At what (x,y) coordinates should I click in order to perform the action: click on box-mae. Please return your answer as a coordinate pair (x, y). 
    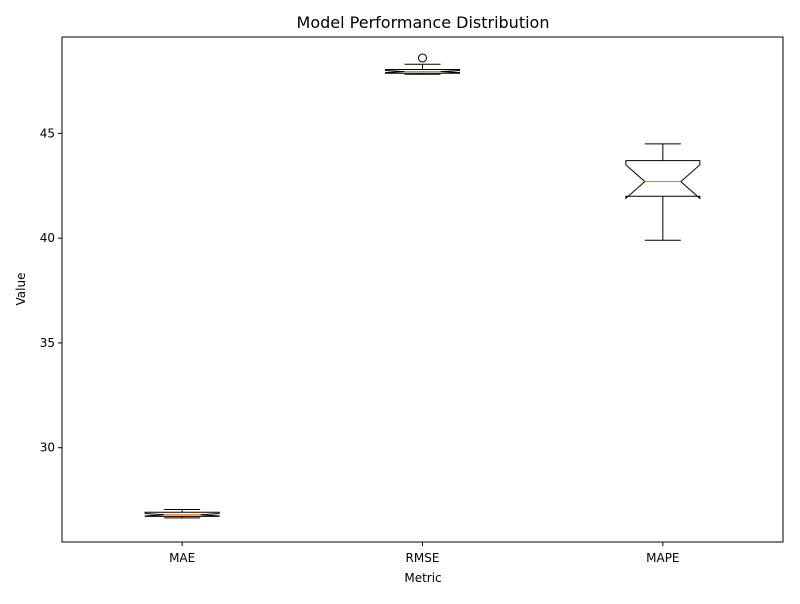
    Looking at the image, I should click on (182, 514).